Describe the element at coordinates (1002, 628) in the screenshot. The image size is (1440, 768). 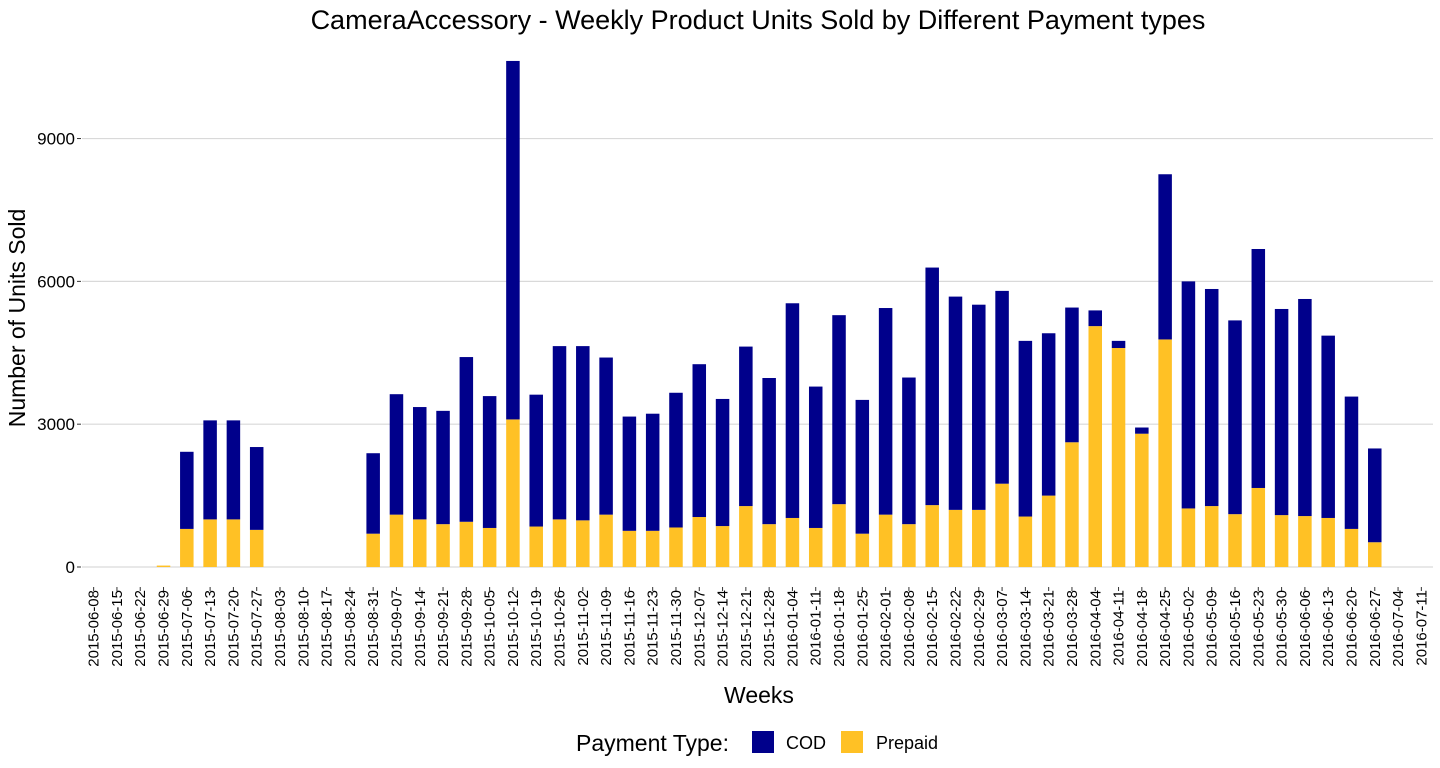
I see `x-tick-label: 2016-03-07` at that location.